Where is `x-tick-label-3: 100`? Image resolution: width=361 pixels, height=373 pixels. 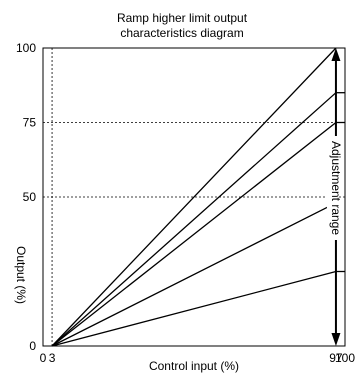 x-tick-label-3: 100 is located at coordinates (345, 358).